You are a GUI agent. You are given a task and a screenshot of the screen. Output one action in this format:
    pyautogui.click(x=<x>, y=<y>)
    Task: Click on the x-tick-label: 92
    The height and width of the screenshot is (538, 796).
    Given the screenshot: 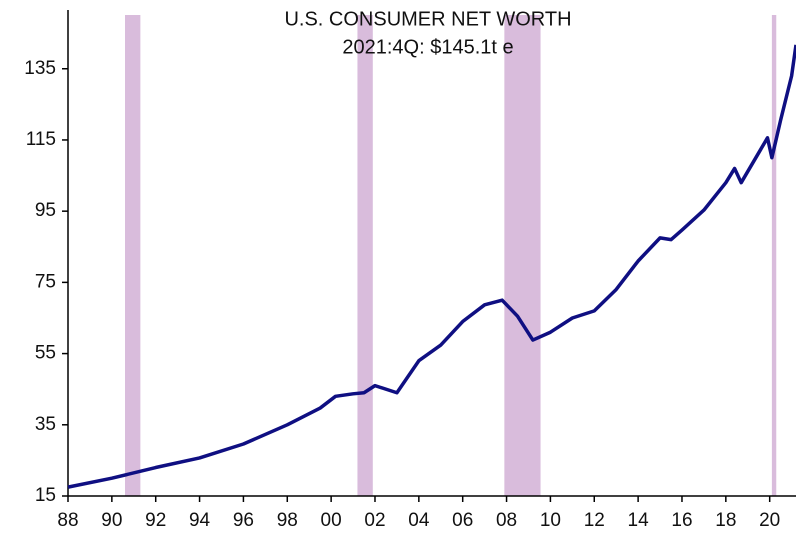 What is the action you would take?
    pyautogui.click(x=155, y=520)
    